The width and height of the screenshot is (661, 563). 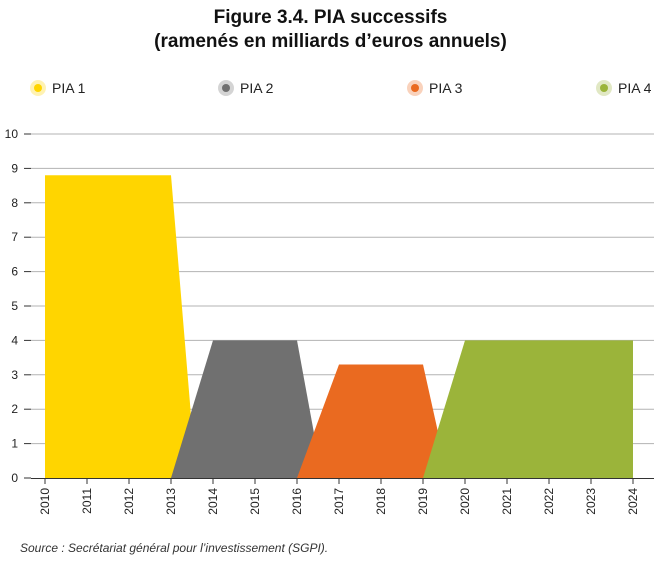 I want to click on y-tick-label: 2, so click(x=14, y=409).